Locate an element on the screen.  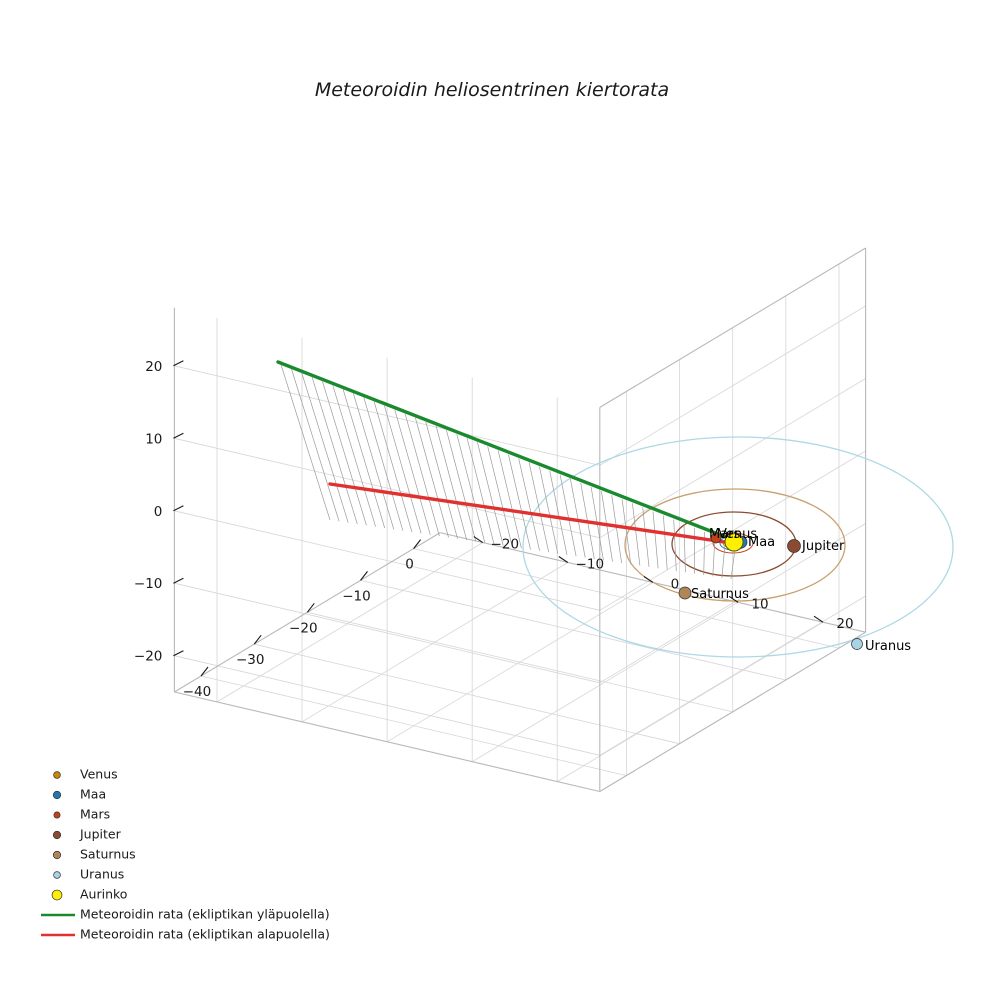
page-title: Meteoroidin heliosentrinen kiertorata is located at coordinates (492, 90).